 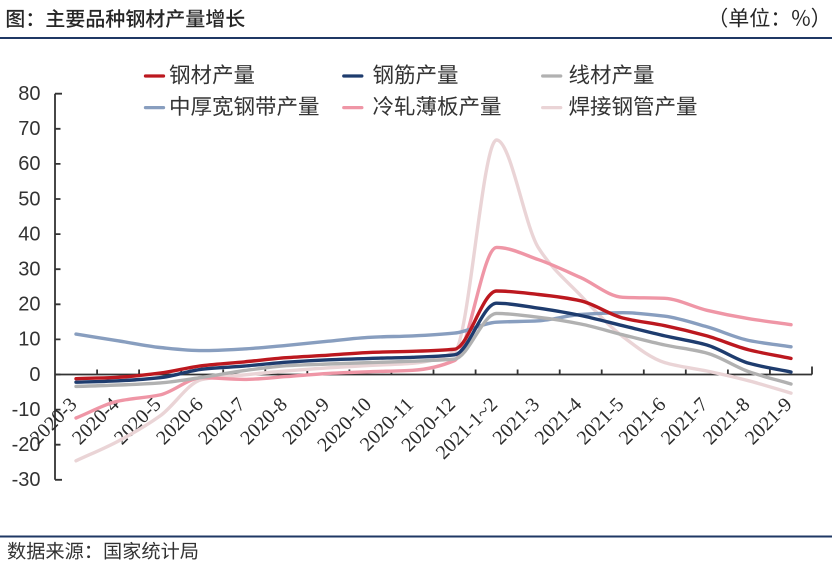 I want to click on svg-text: 40, so click(x=29, y=234).